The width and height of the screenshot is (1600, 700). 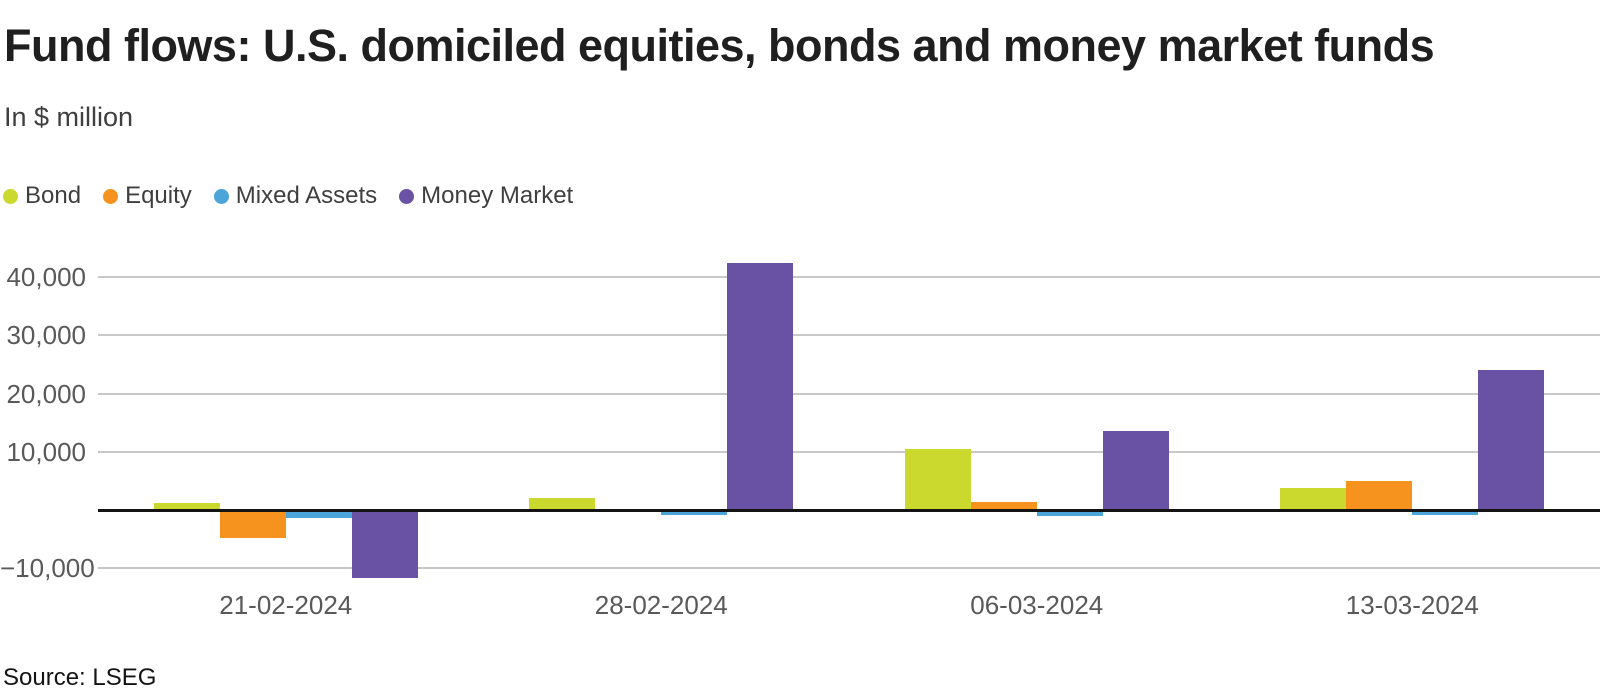 I want to click on bar-bond-21-02-2024, so click(x=186, y=506).